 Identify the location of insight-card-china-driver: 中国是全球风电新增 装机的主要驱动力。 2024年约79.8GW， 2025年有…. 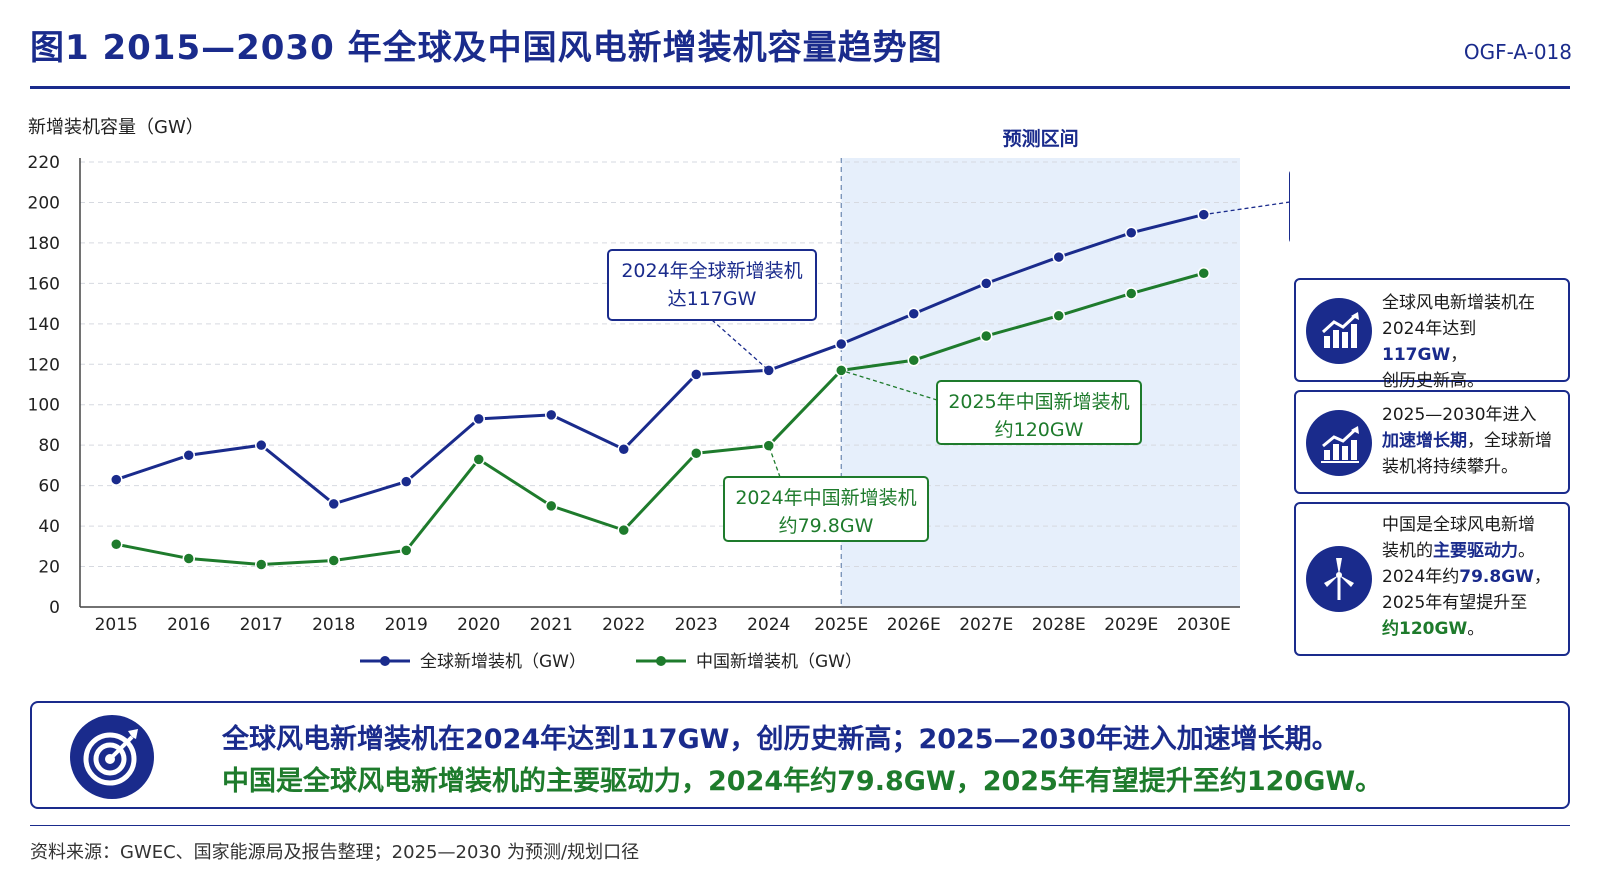
(1432, 579).